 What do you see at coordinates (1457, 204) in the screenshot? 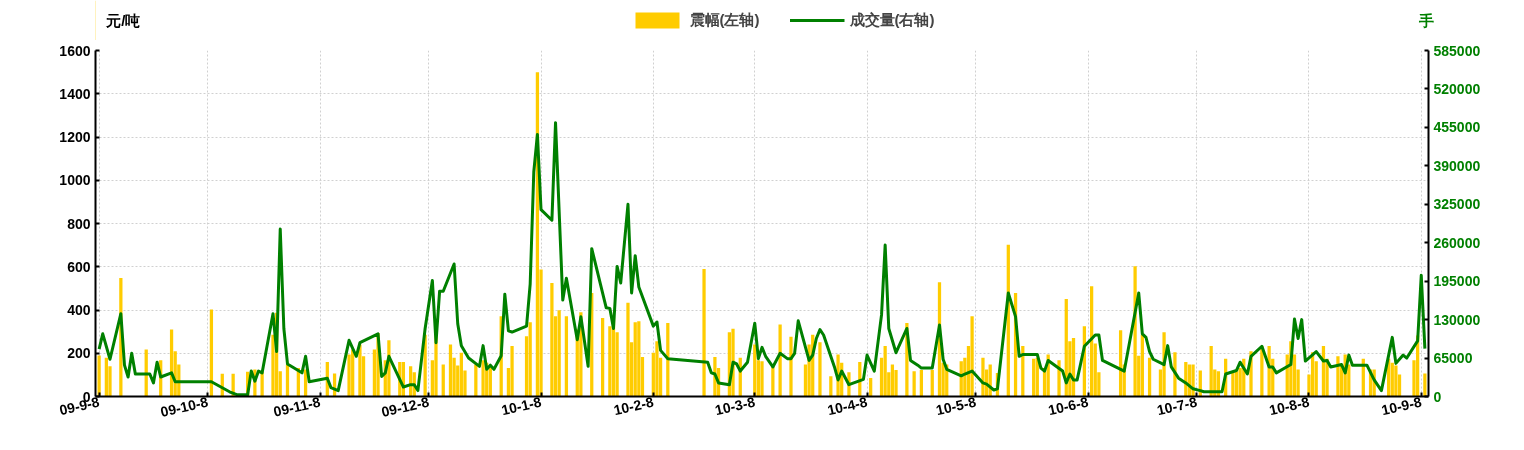
I see `y2-tick-label: 325000` at bounding box center [1457, 204].